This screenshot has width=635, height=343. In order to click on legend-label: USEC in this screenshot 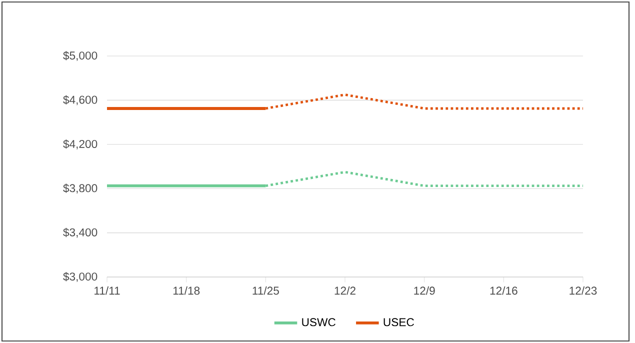, I will do `click(399, 322)`.